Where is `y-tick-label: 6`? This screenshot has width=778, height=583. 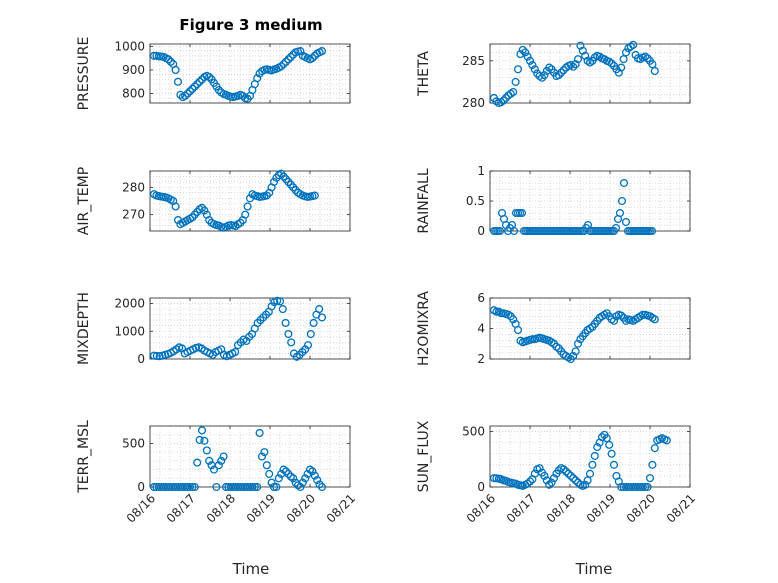 y-tick-label: 6 is located at coordinates (481, 298).